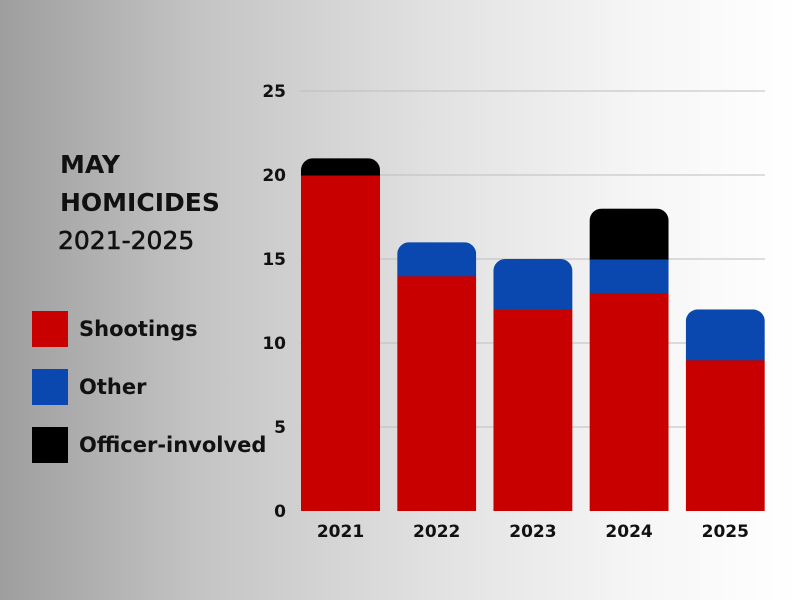 The height and width of the screenshot is (600, 800). What do you see at coordinates (280, 428) in the screenshot?
I see `y-tick-label: 5` at bounding box center [280, 428].